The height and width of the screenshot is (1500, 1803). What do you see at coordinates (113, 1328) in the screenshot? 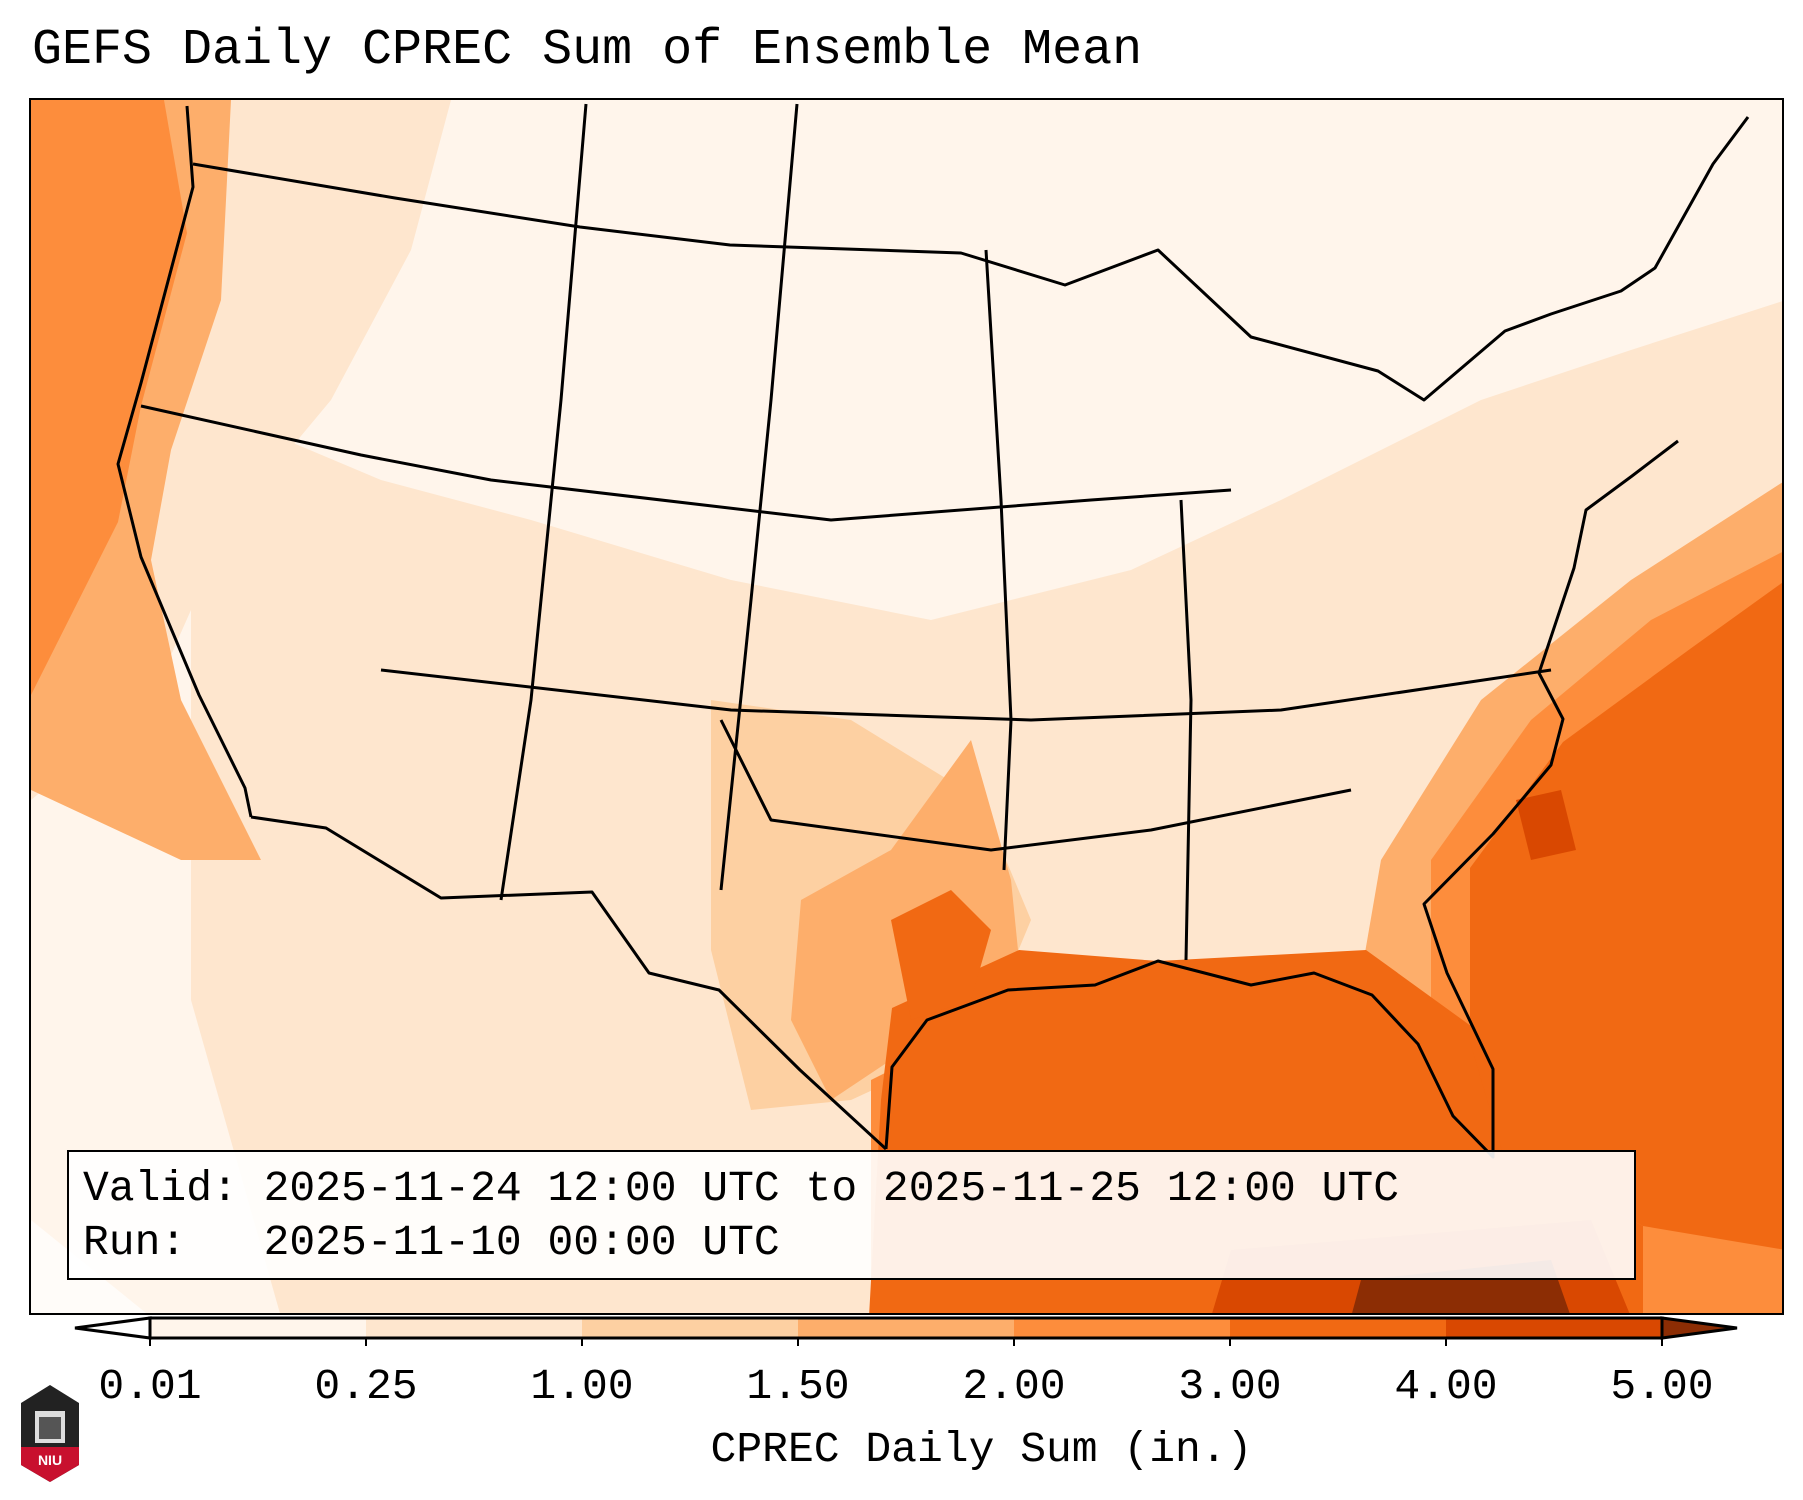
I see `colorbar-under-arrow` at bounding box center [113, 1328].